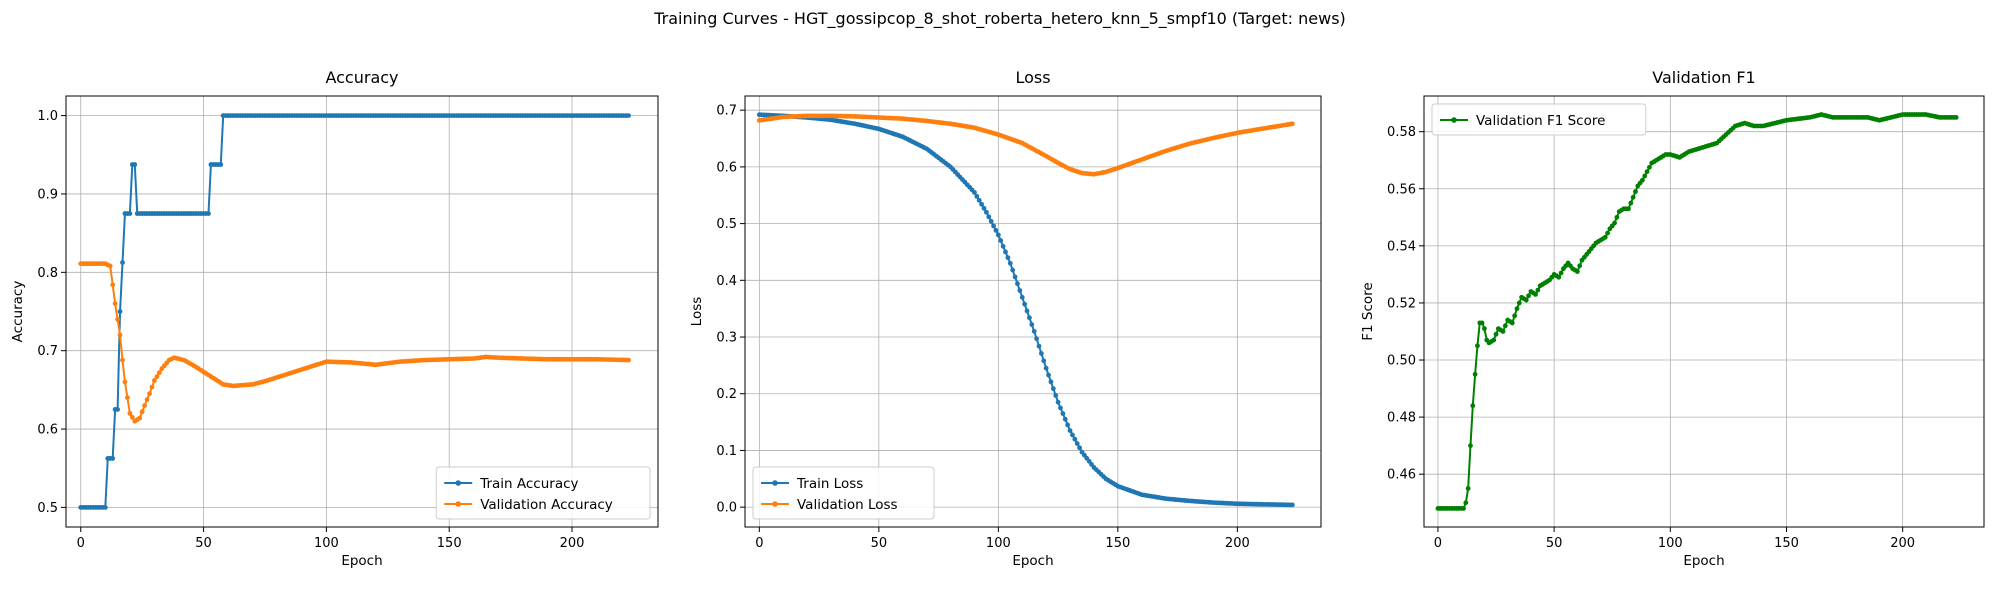 The image size is (2000, 600). What do you see at coordinates (1025, 145) in the screenshot?
I see `series-validation-loss` at bounding box center [1025, 145].